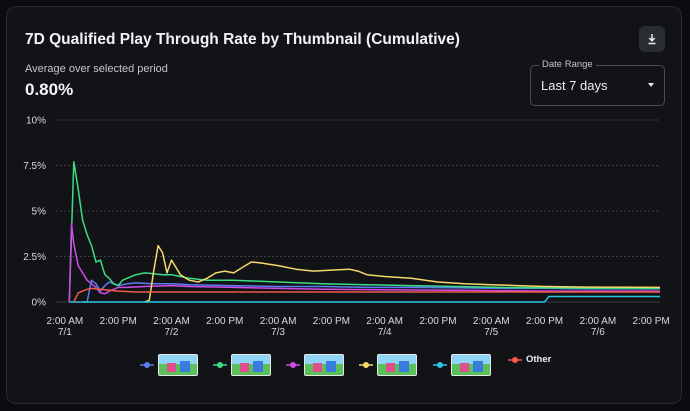 This screenshot has height=411, width=690. Describe the element at coordinates (574, 85) in the screenshot. I see `date-range-value: Last 7 days` at that location.